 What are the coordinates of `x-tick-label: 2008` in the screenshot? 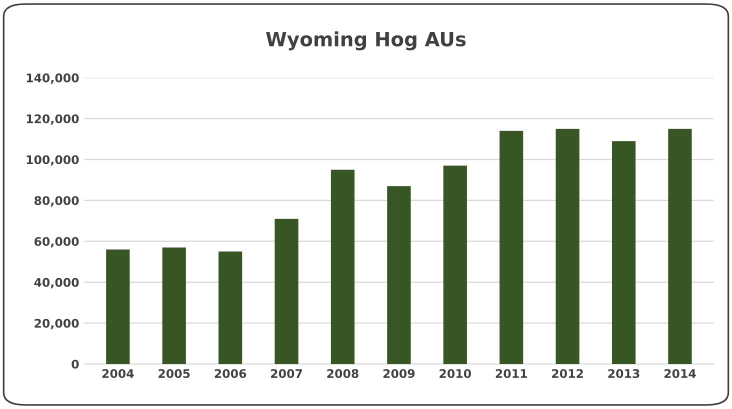 It's located at (342, 373).